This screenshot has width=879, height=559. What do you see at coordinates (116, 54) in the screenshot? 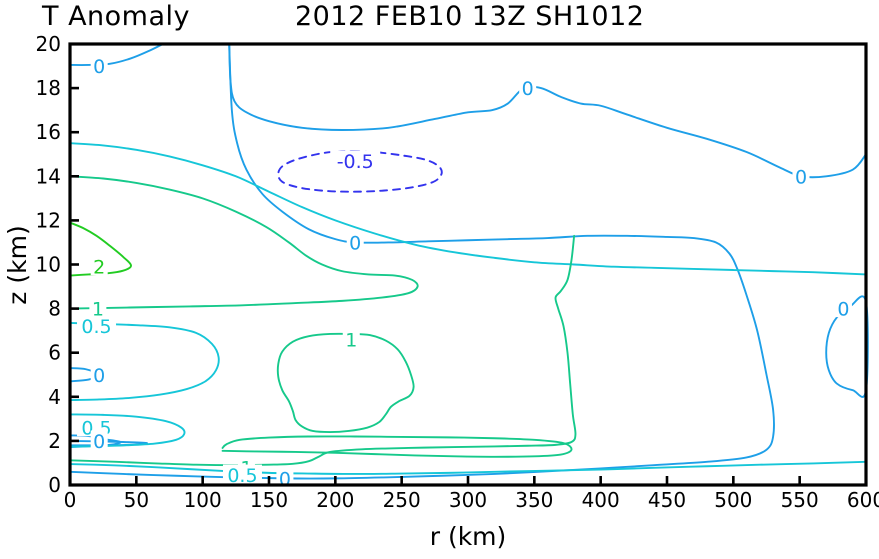
I see `contour-line-zero-upper-left` at bounding box center [116, 54].